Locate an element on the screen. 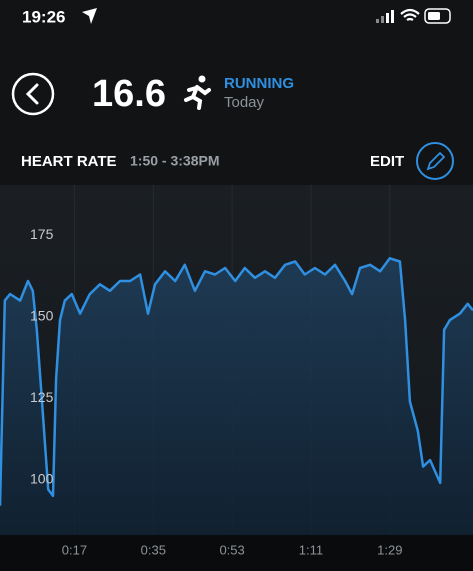 This screenshot has height=571, width=473. running-icon is located at coordinates (197, 92).